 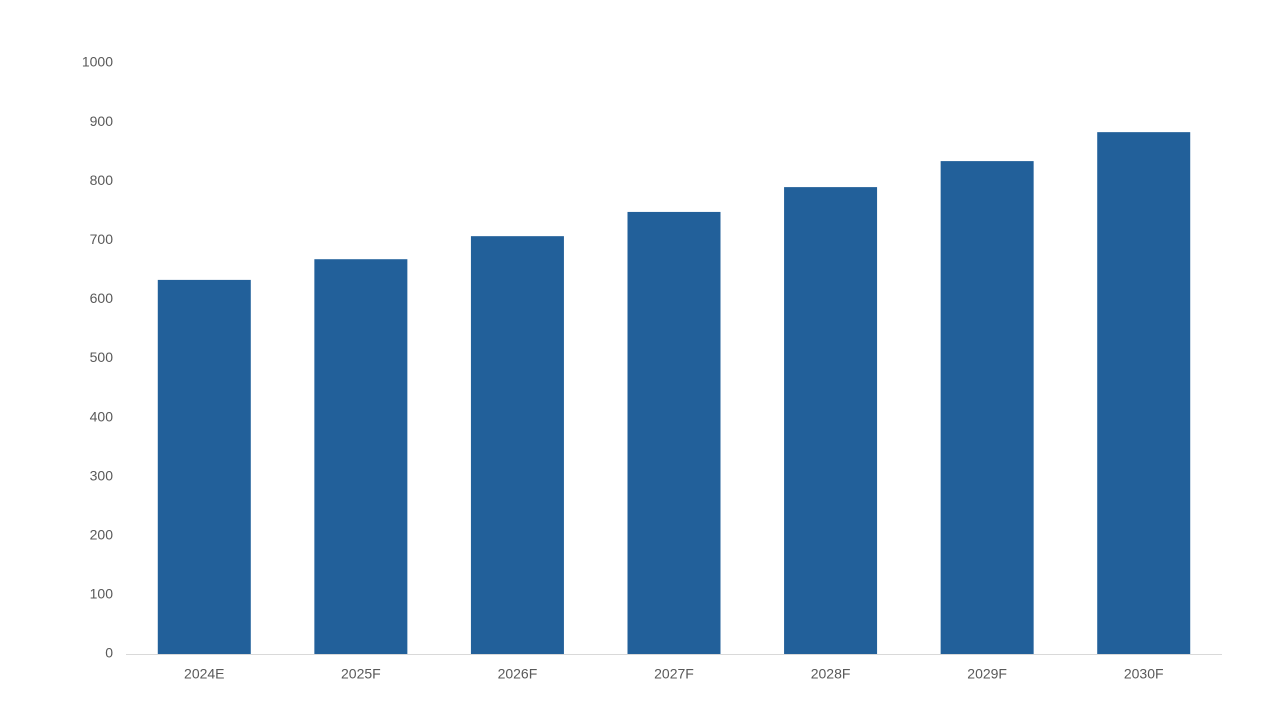 What do you see at coordinates (102, 121) in the screenshot?
I see `y-tick-label: 900` at bounding box center [102, 121].